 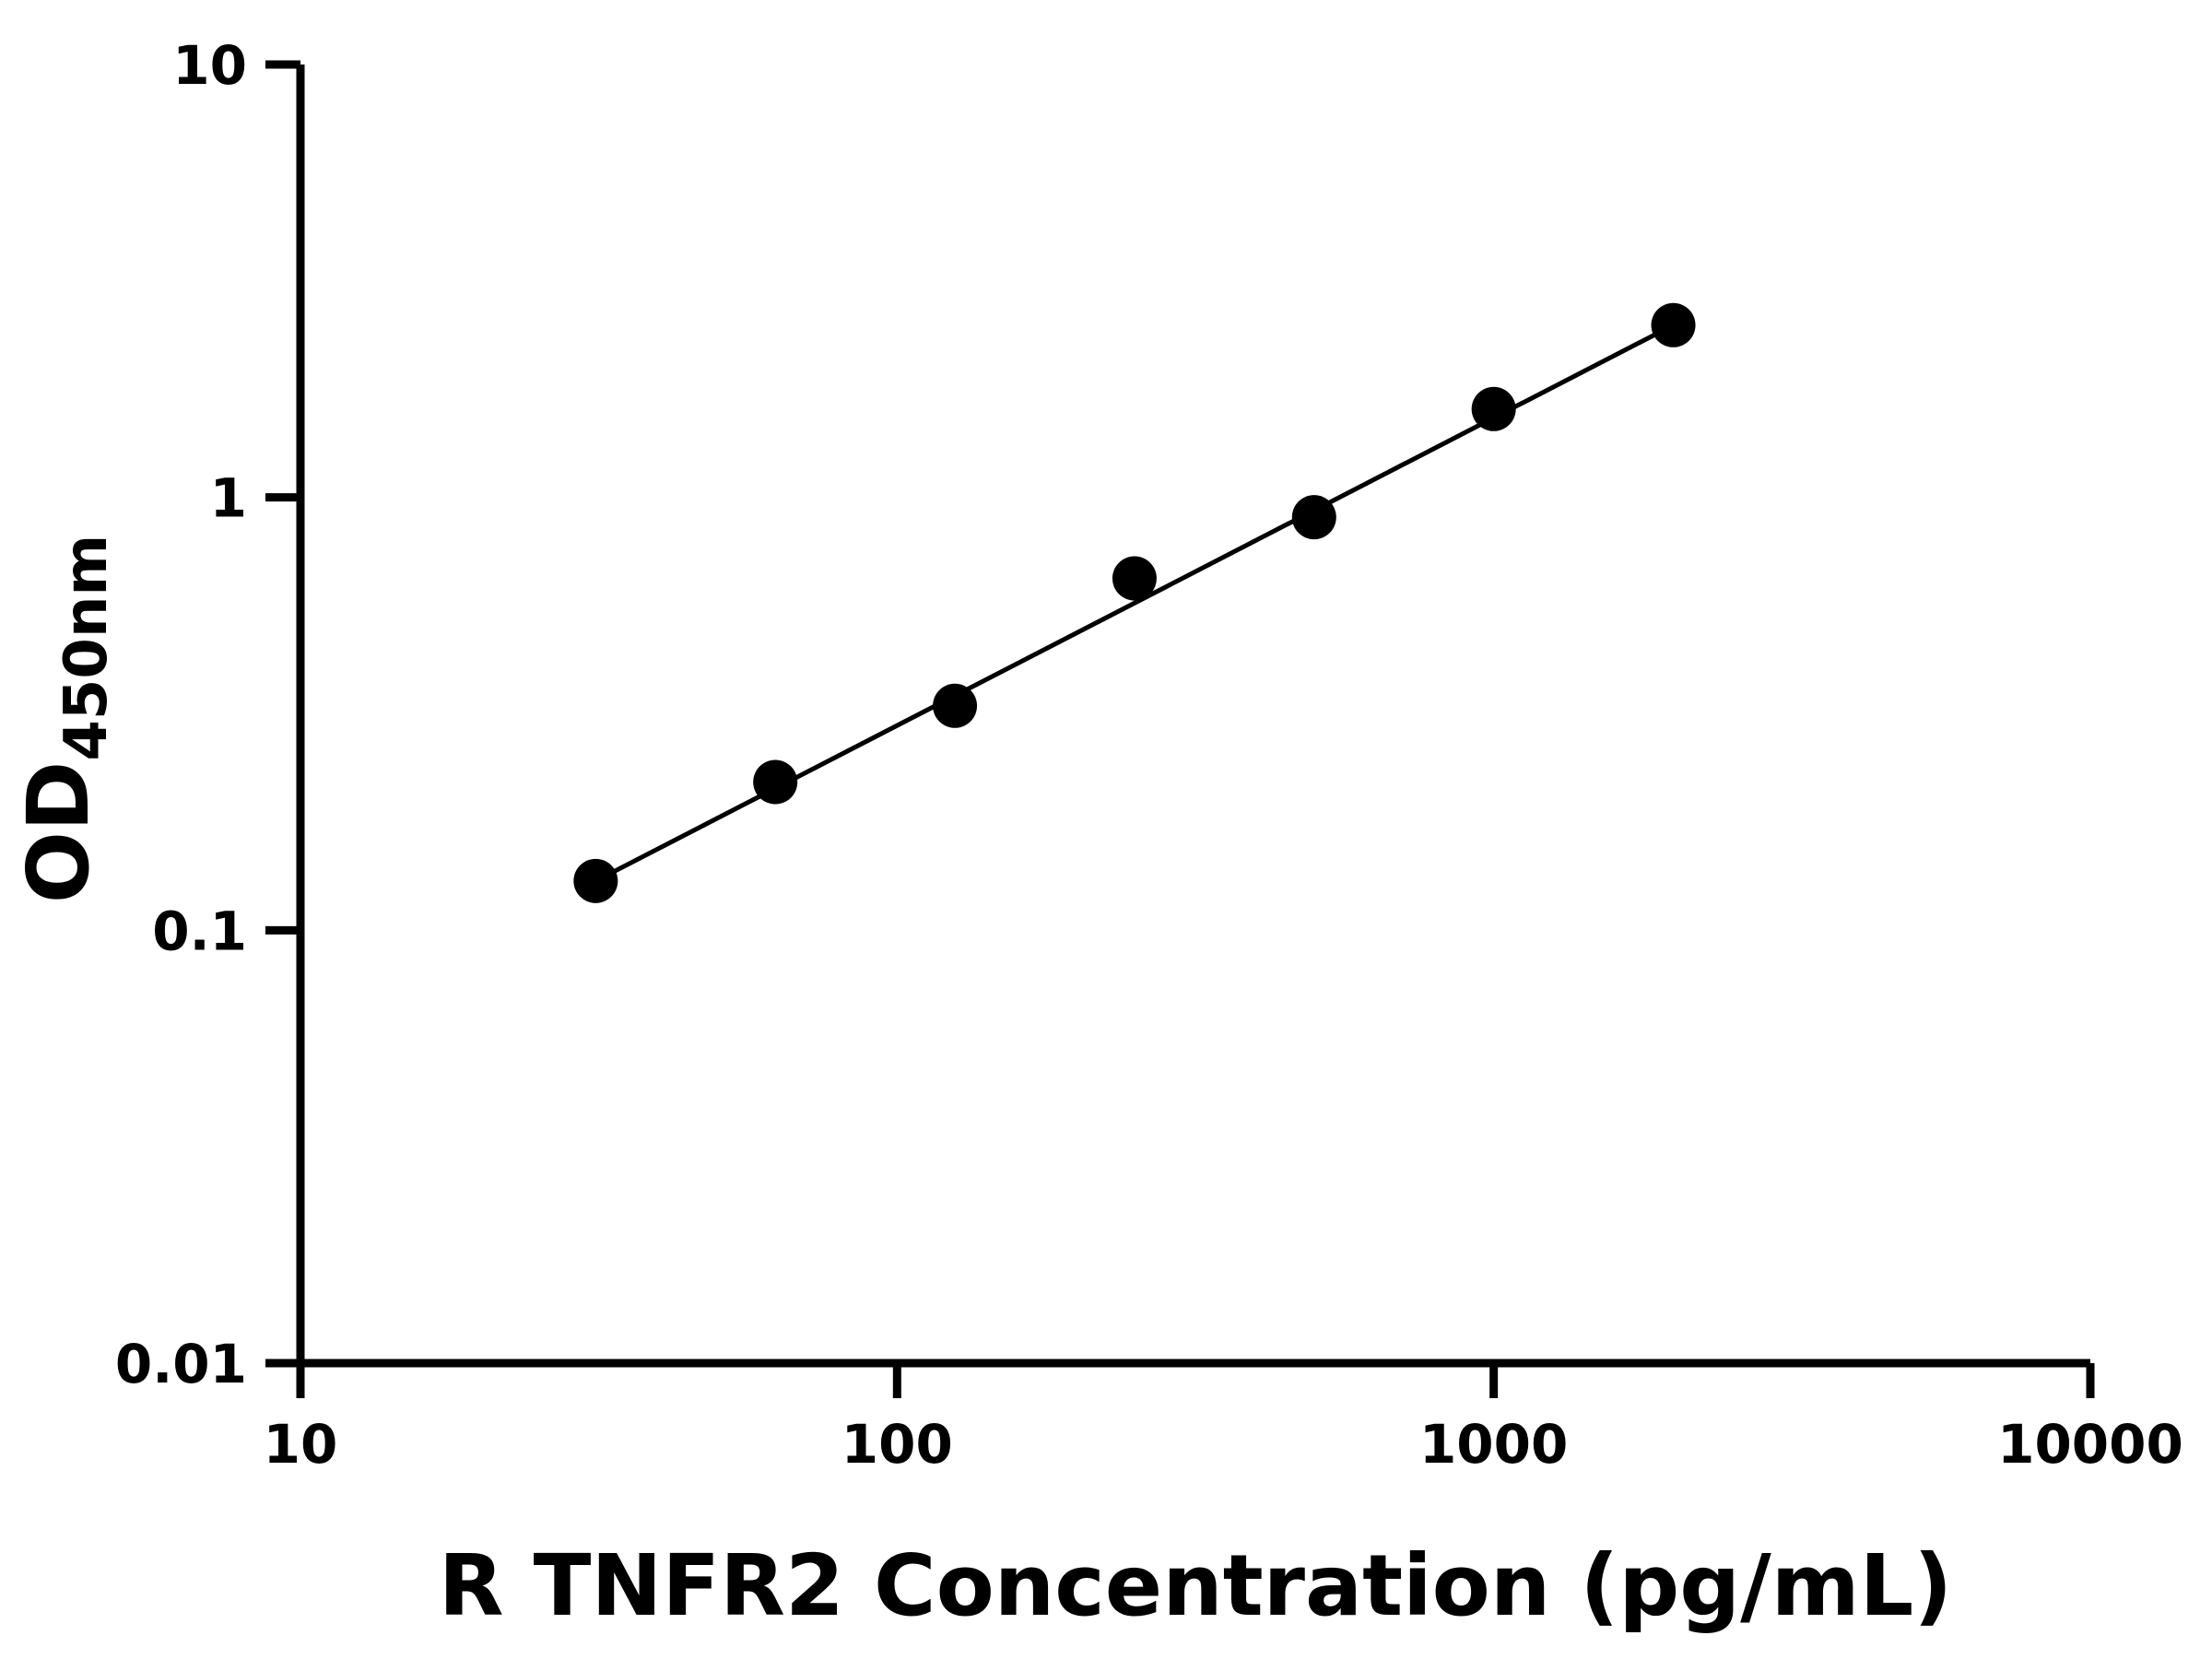 What do you see at coordinates (228, 498) in the screenshot?
I see `y-axis-tick-label: 1` at bounding box center [228, 498].